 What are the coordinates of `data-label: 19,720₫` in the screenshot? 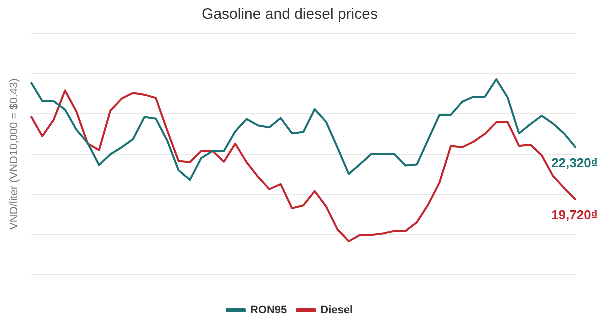 It's located at (575, 215).